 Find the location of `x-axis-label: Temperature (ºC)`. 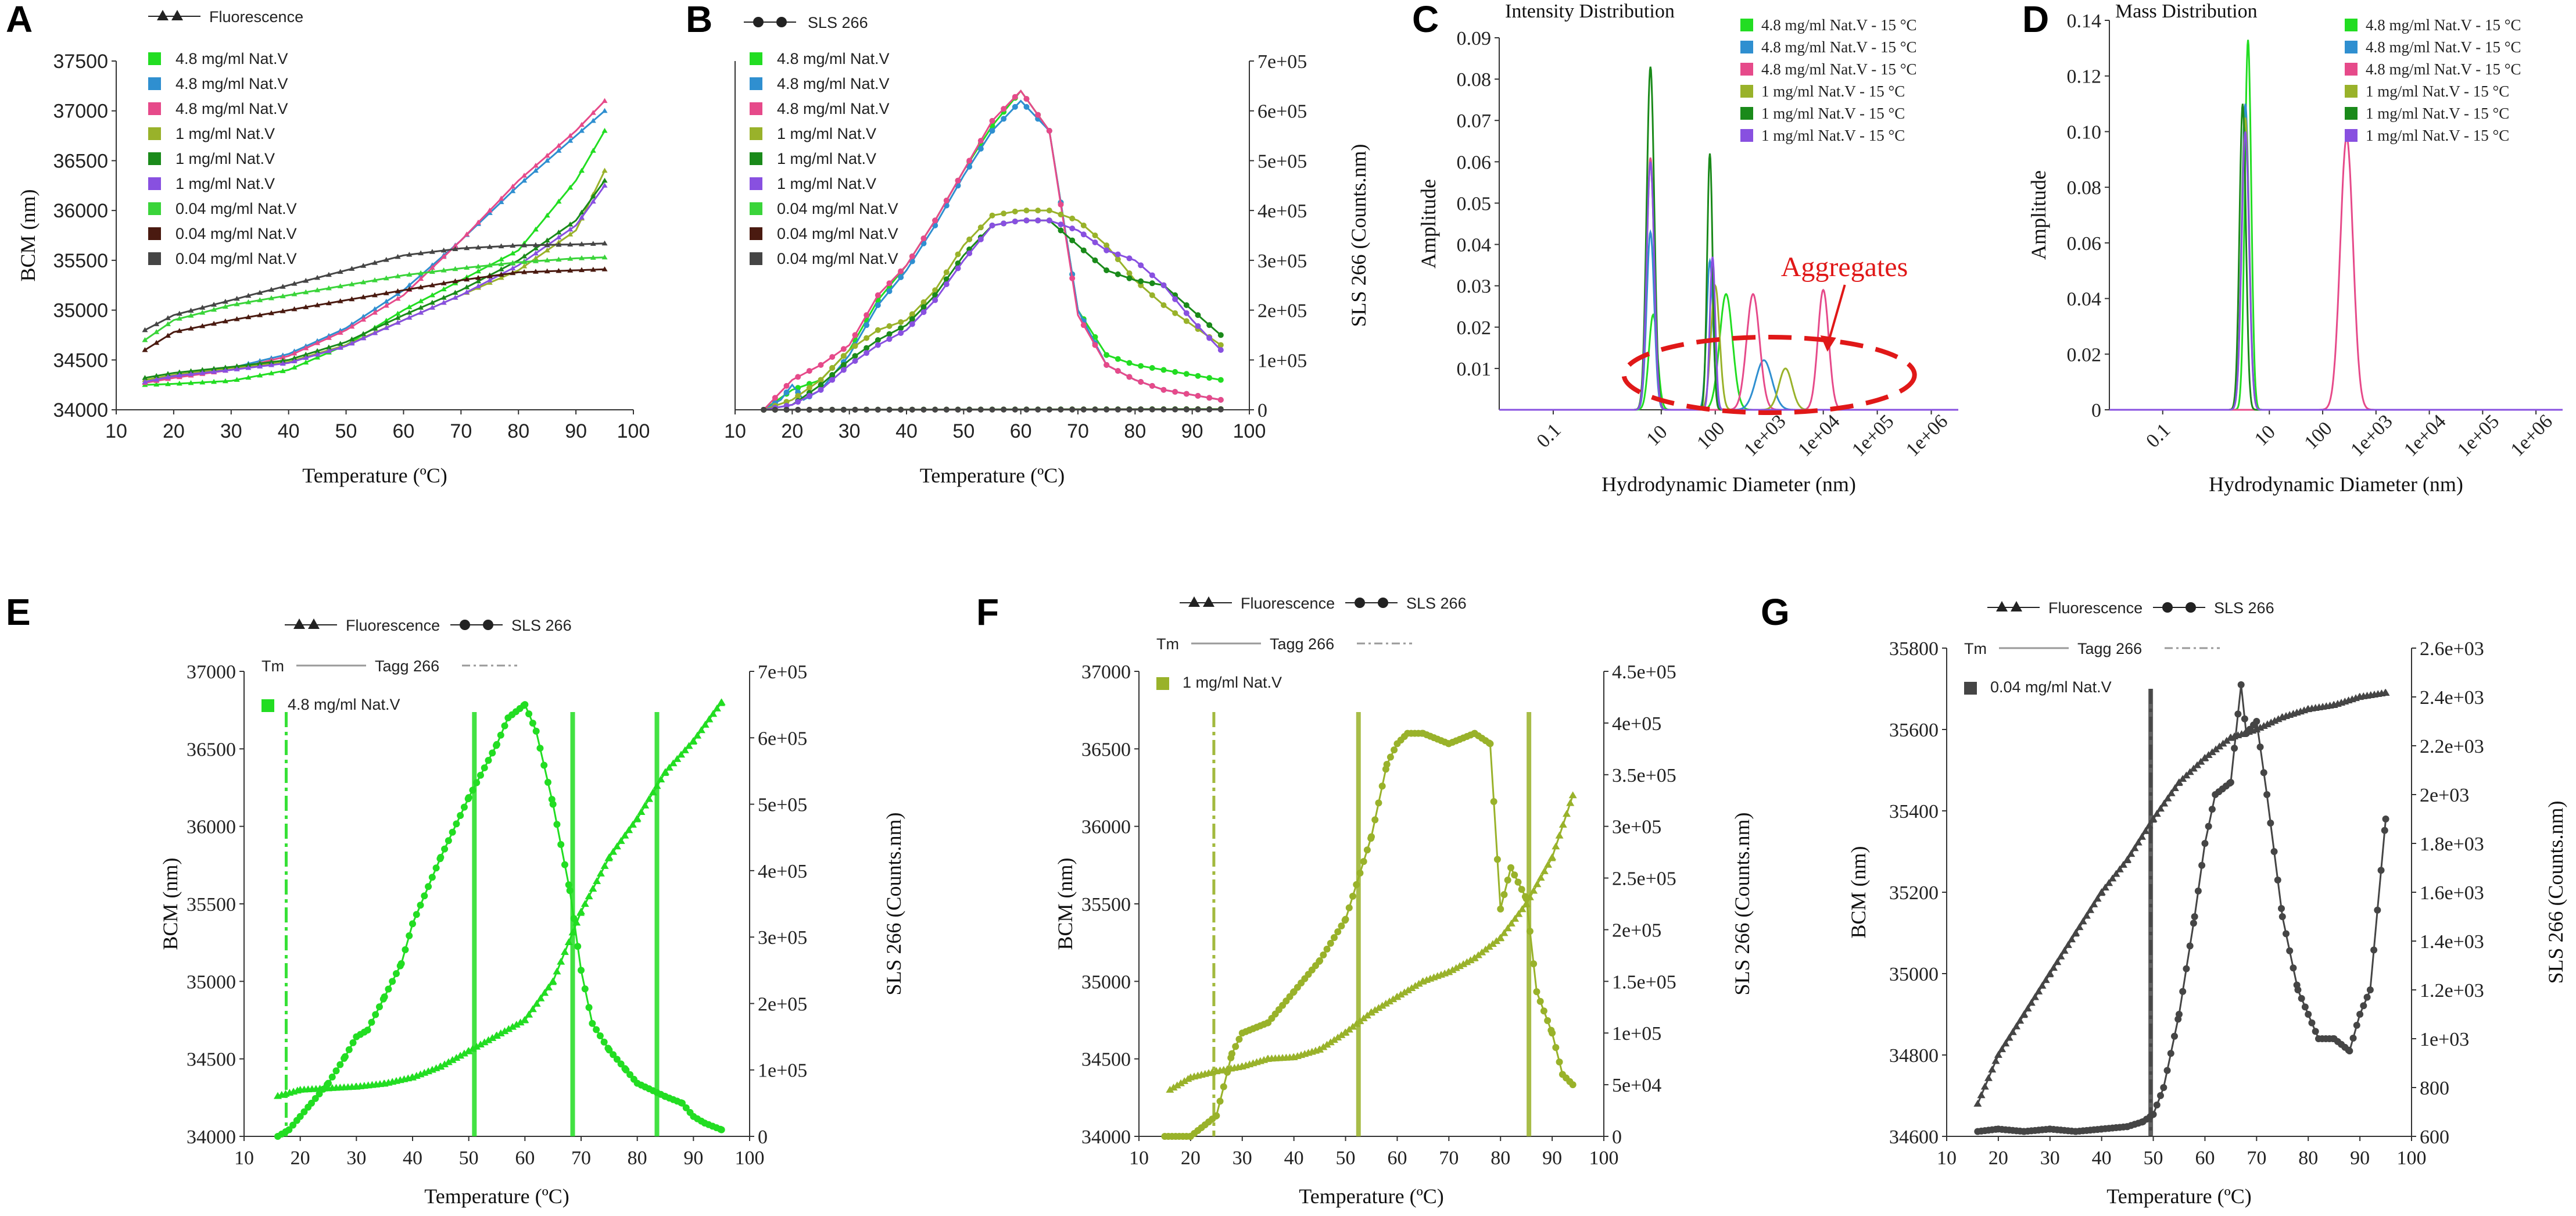

x-axis-label: Temperature (ºC) is located at coordinates (1371, 1197).